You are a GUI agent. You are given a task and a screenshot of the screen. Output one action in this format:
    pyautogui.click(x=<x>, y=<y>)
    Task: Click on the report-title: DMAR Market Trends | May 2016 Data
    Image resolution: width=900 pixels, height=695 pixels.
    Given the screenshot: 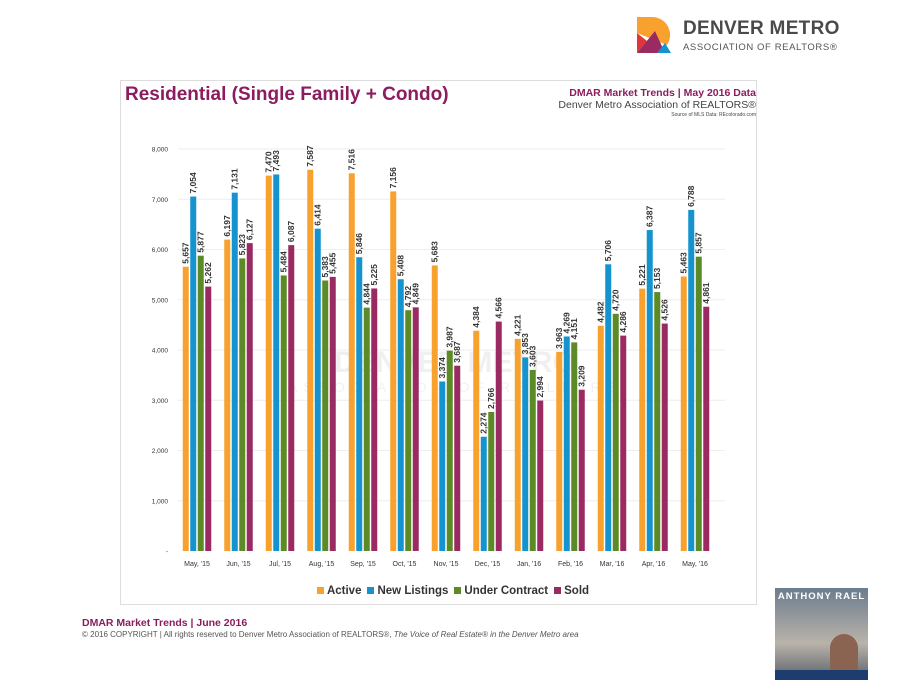 What is the action you would take?
    pyautogui.click(x=662, y=93)
    